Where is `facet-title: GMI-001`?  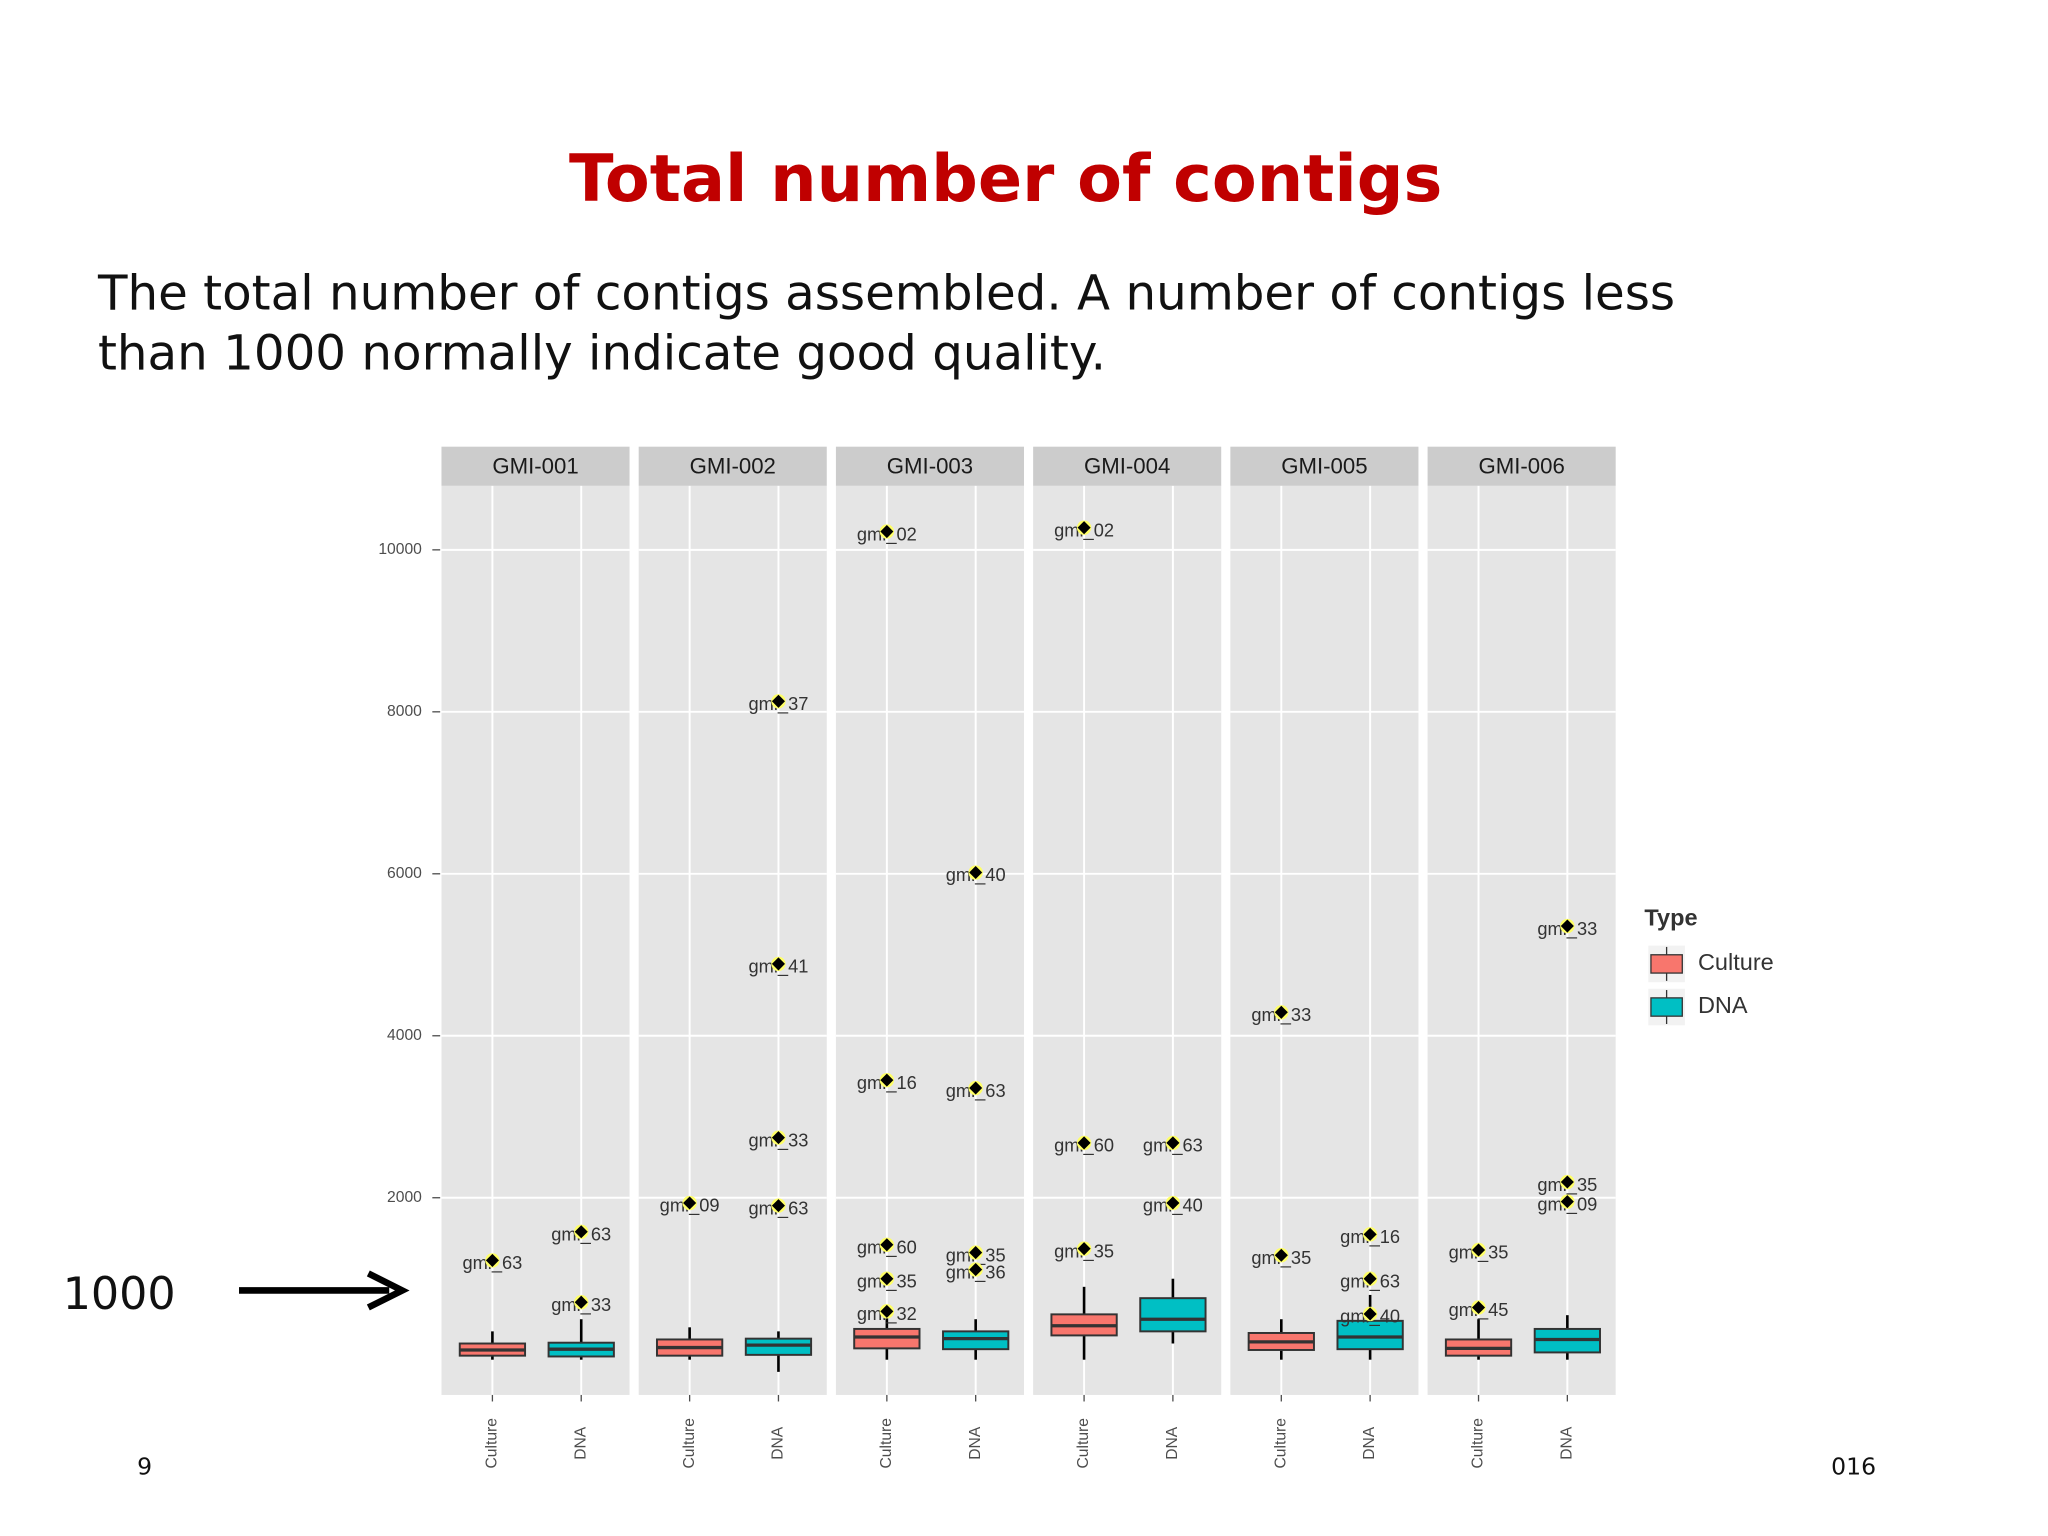 facet-title: GMI-001 is located at coordinates (535, 465).